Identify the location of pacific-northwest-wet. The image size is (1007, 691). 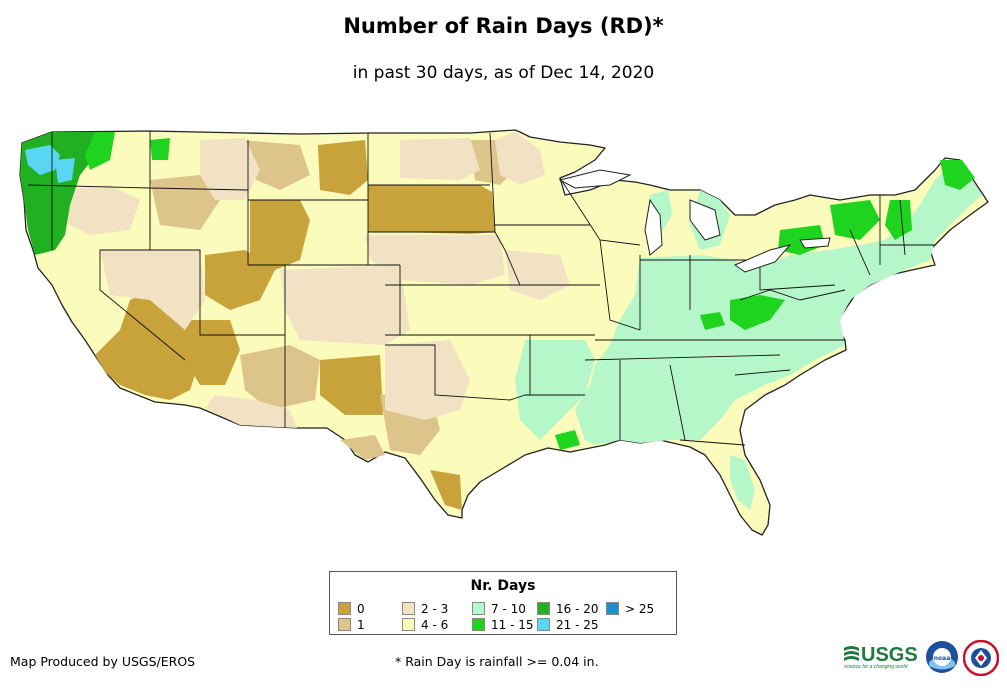
(95, 193).